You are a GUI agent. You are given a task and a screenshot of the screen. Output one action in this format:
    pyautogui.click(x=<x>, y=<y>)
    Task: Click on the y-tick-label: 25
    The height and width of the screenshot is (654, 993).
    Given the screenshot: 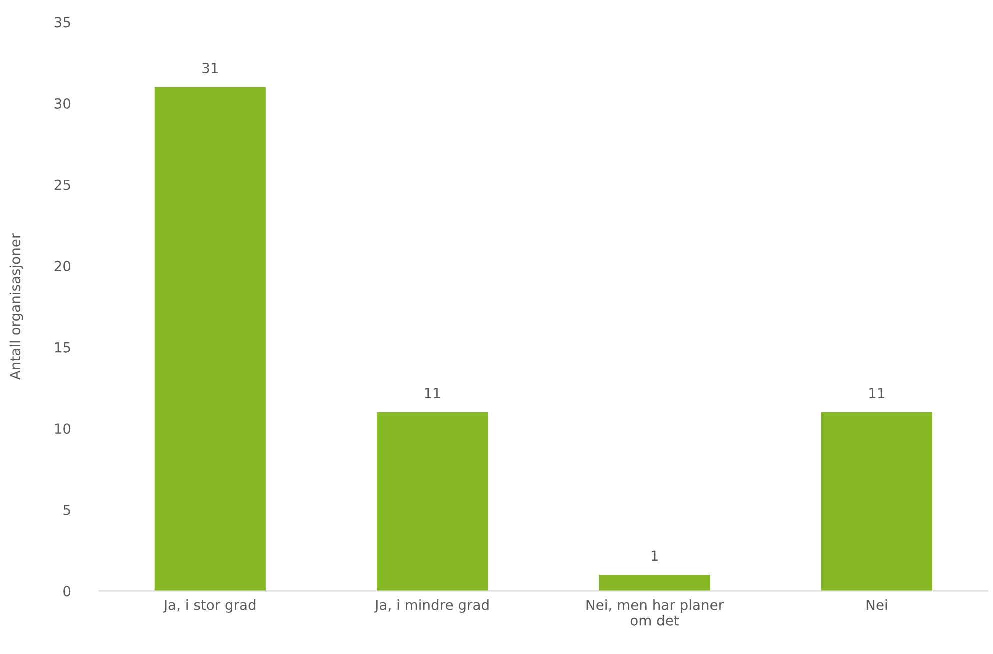 What is the action you would take?
    pyautogui.click(x=62, y=185)
    